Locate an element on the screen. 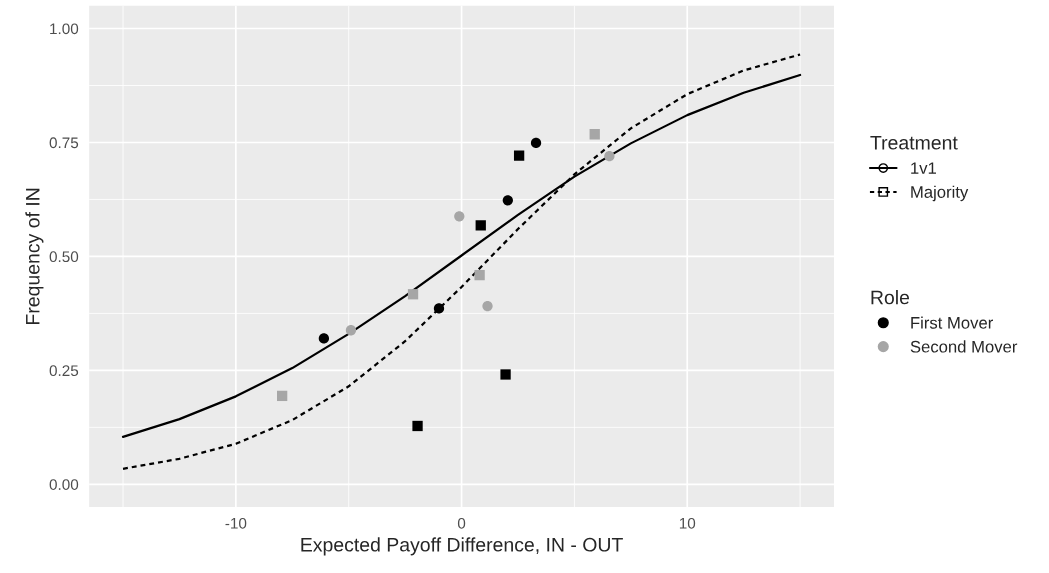 Image resolution: width=1049 pixels, height=573 pixels. legend-label: 1v1 is located at coordinates (923, 168).